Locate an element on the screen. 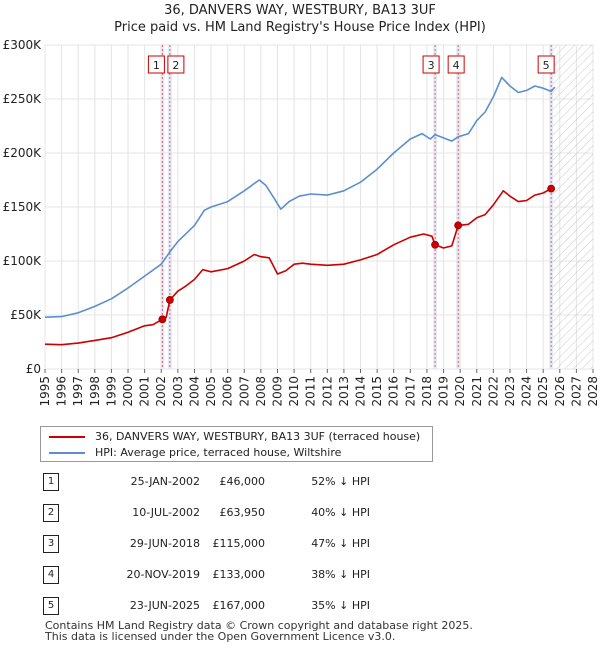 Image resolution: width=600 pixels, height=650 pixels. x-tick-label: 2025 is located at coordinates (543, 391).